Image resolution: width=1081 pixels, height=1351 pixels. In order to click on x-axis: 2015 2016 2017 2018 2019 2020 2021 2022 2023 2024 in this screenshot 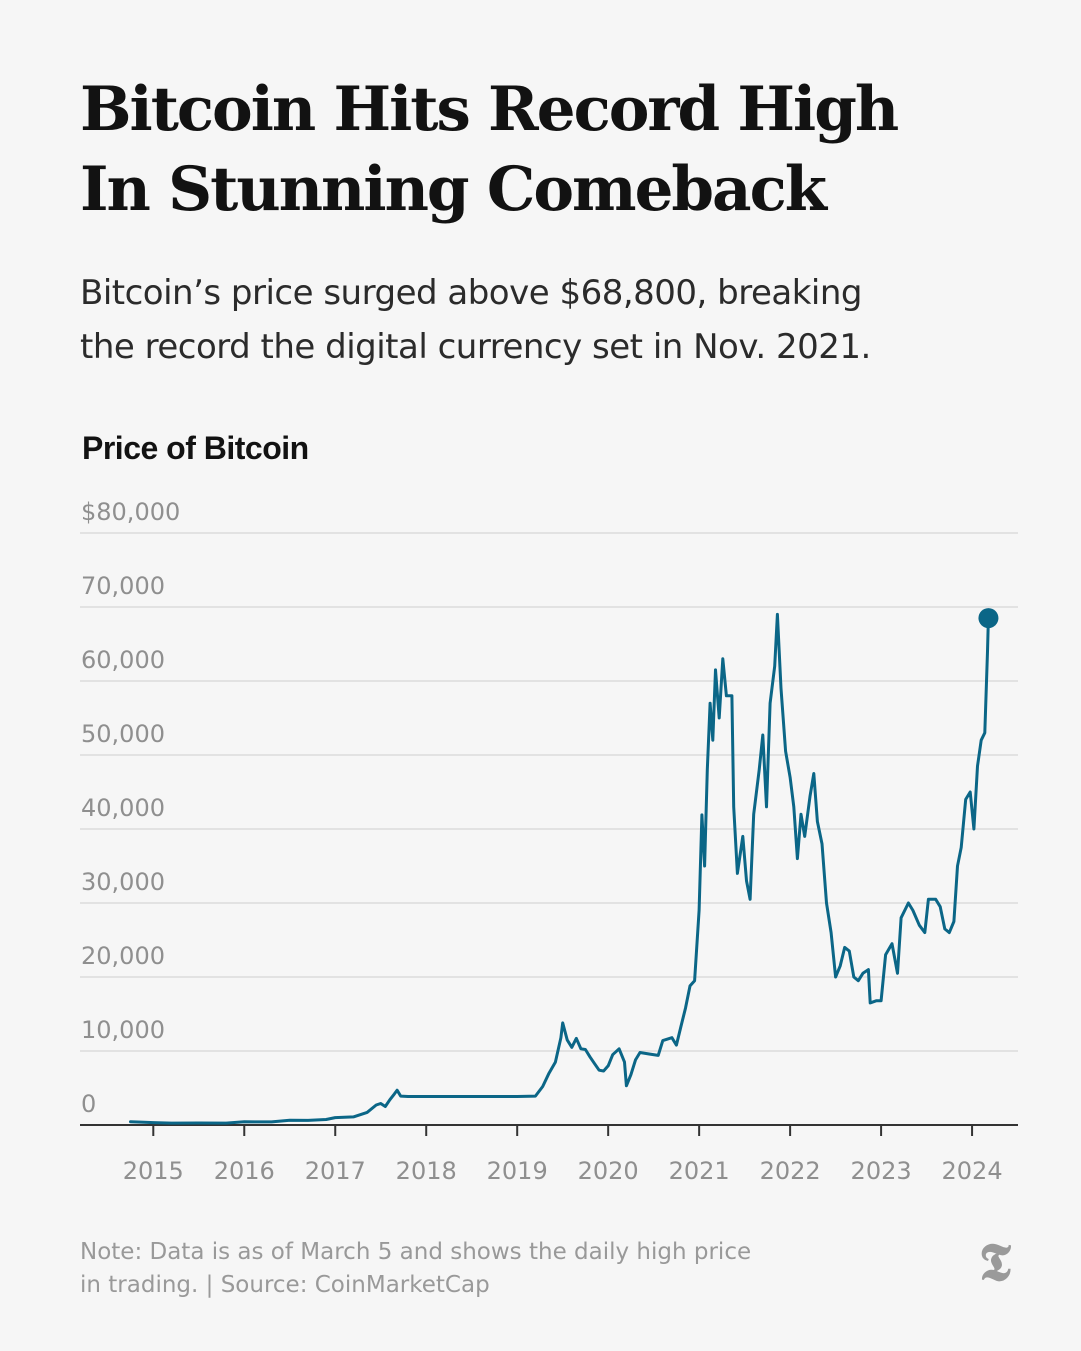, I will do `click(549, 1154)`.